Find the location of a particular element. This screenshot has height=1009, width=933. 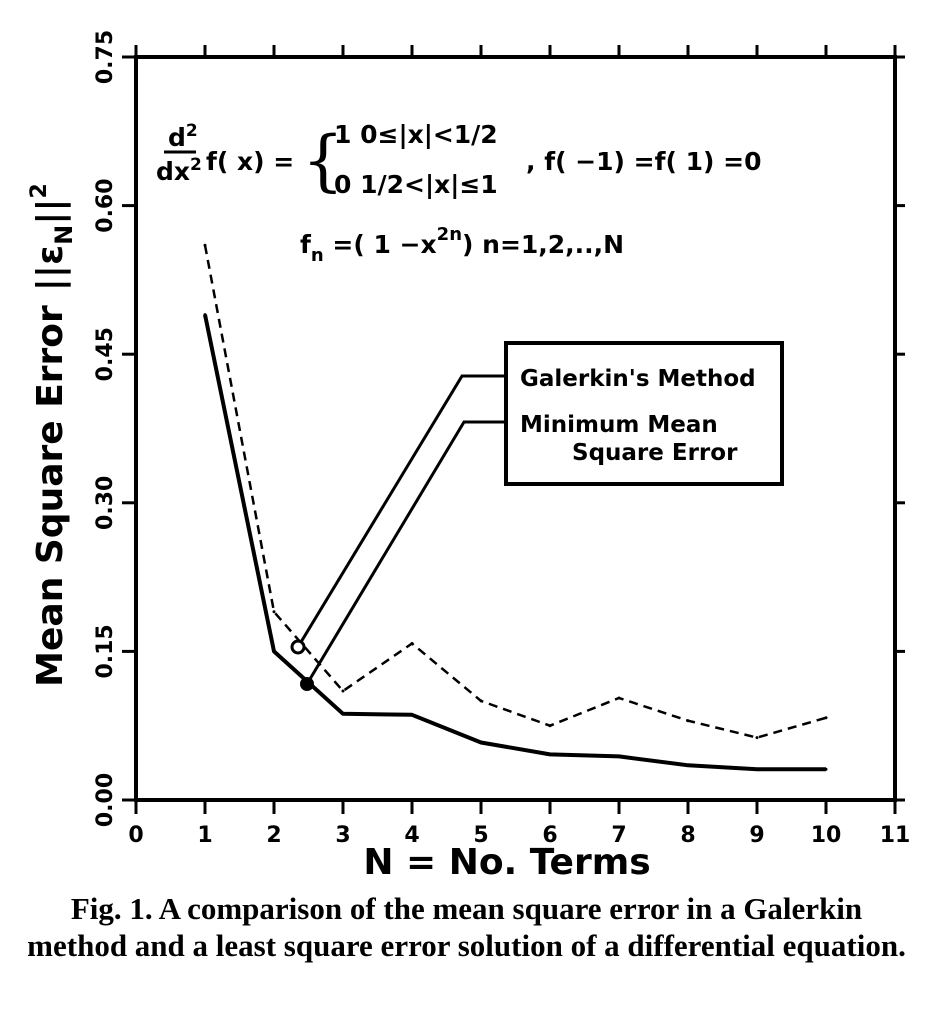

x-tick-label-2: 2 is located at coordinates (273, 835).